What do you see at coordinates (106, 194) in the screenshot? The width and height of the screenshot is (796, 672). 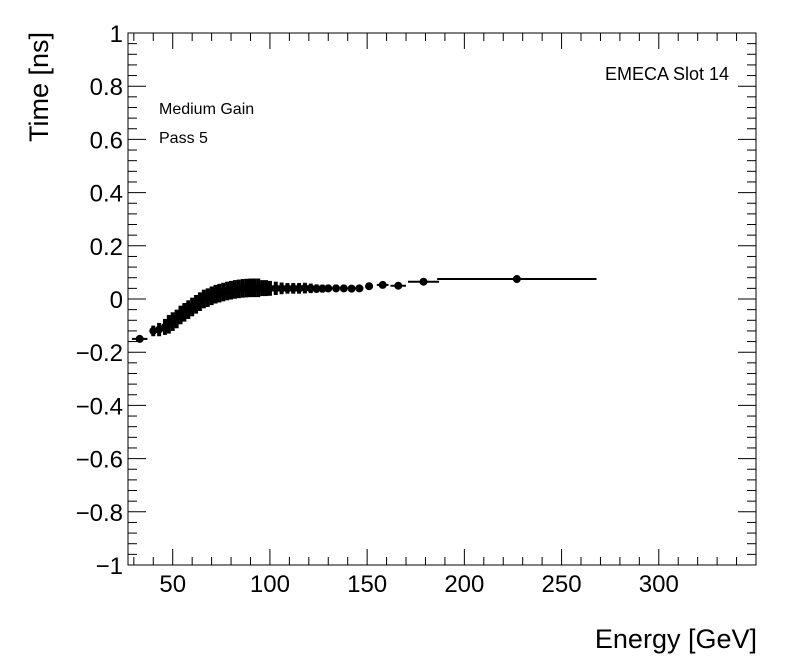 I see `y-tick-label: 0.4` at bounding box center [106, 194].